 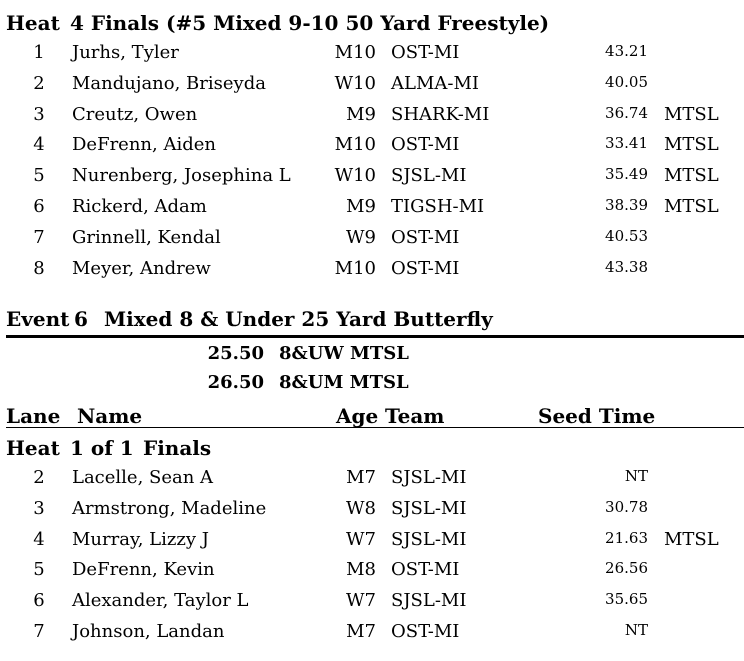 What do you see at coordinates (597, 416) in the screenshot?
I see `column-header-seed-time: Seed Time` at bounding box center [597, 416].